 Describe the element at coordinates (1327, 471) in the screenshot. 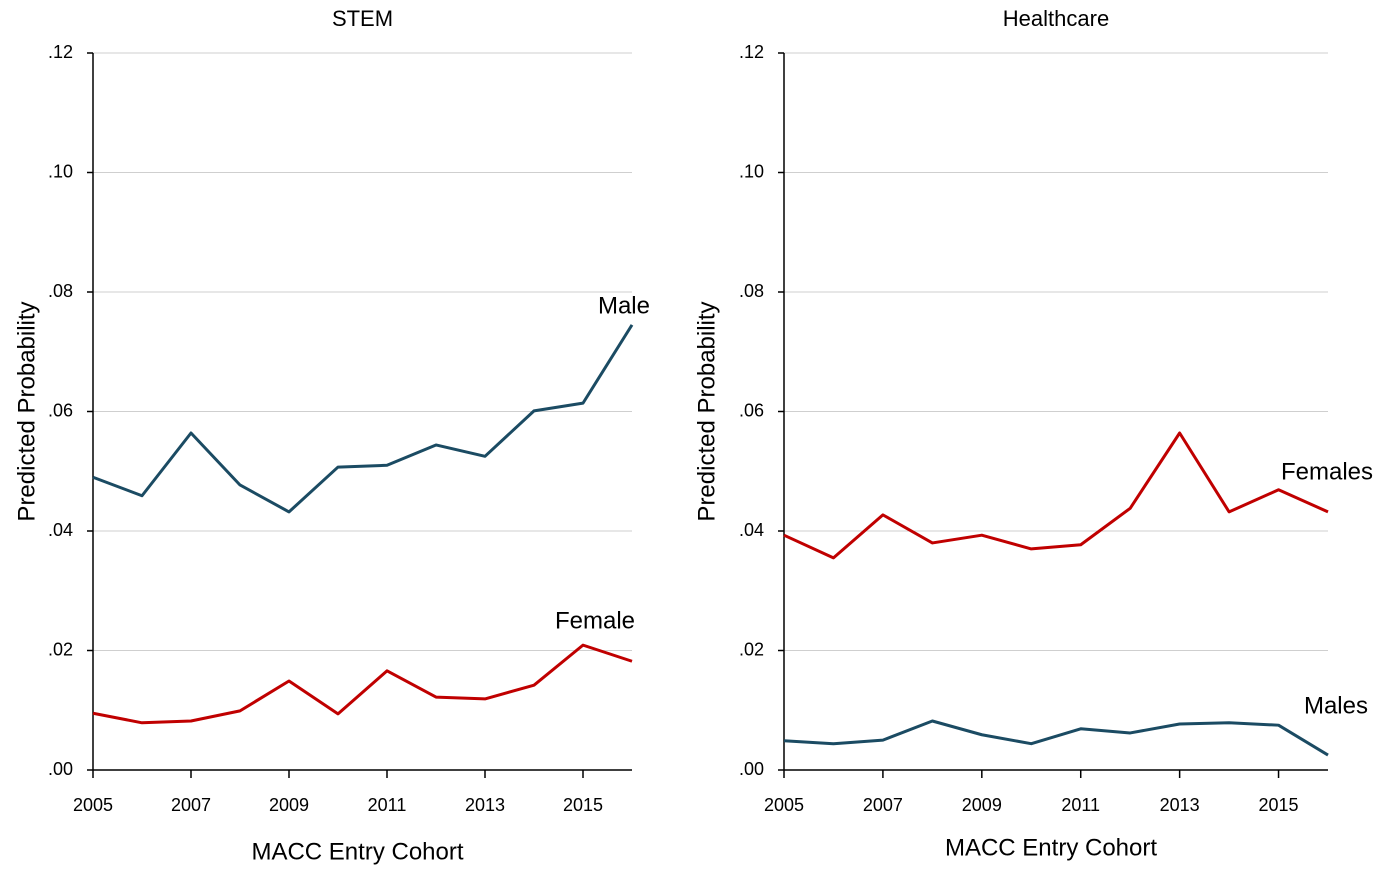

I see `series-label: Females` at that location.